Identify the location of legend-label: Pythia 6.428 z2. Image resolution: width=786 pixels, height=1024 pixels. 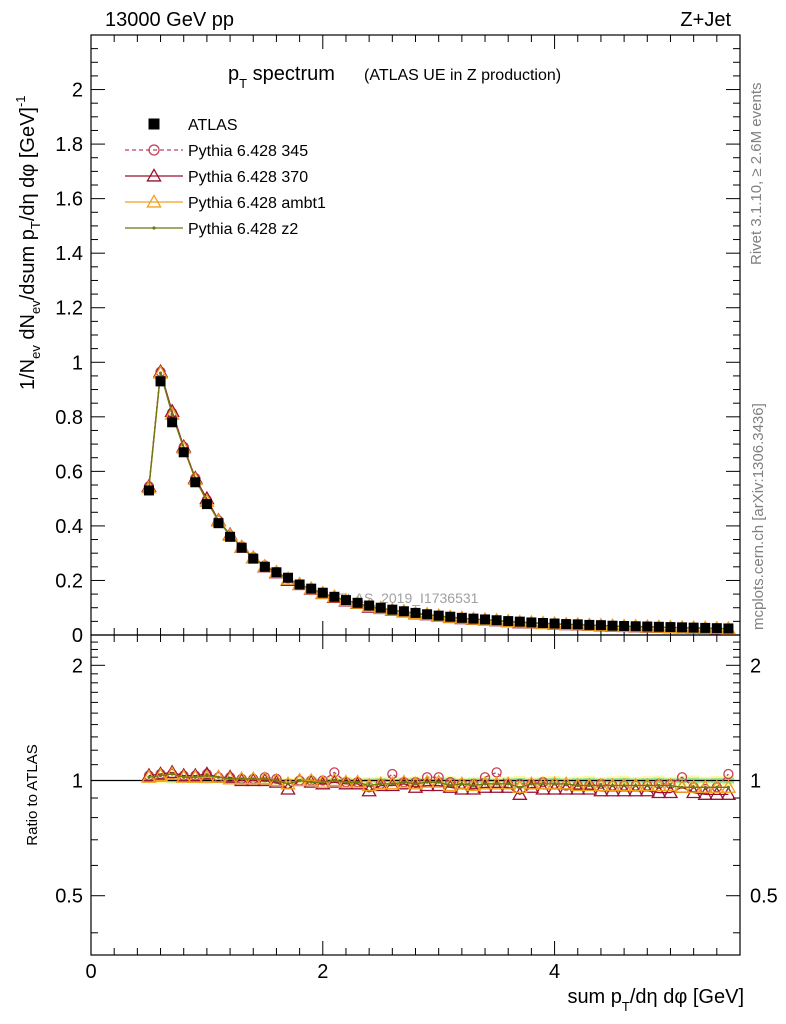
(243, 229).